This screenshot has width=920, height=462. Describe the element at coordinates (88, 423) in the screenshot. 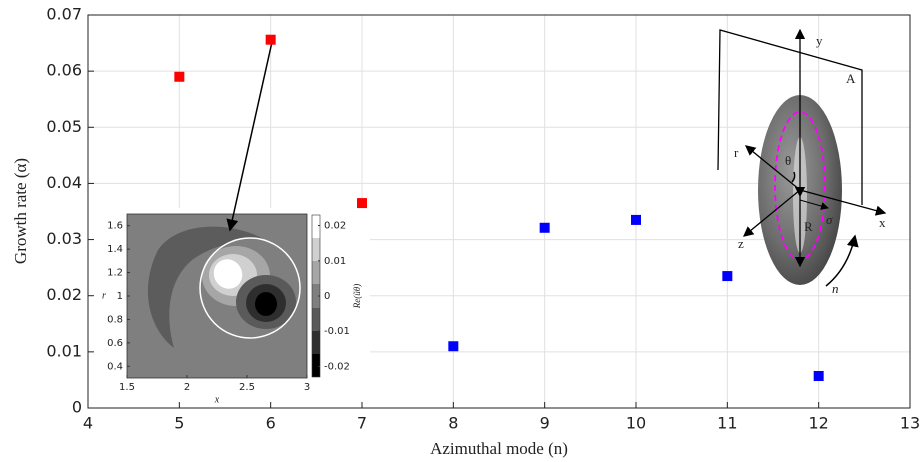

I see `x-tick-label: 4` at that location.